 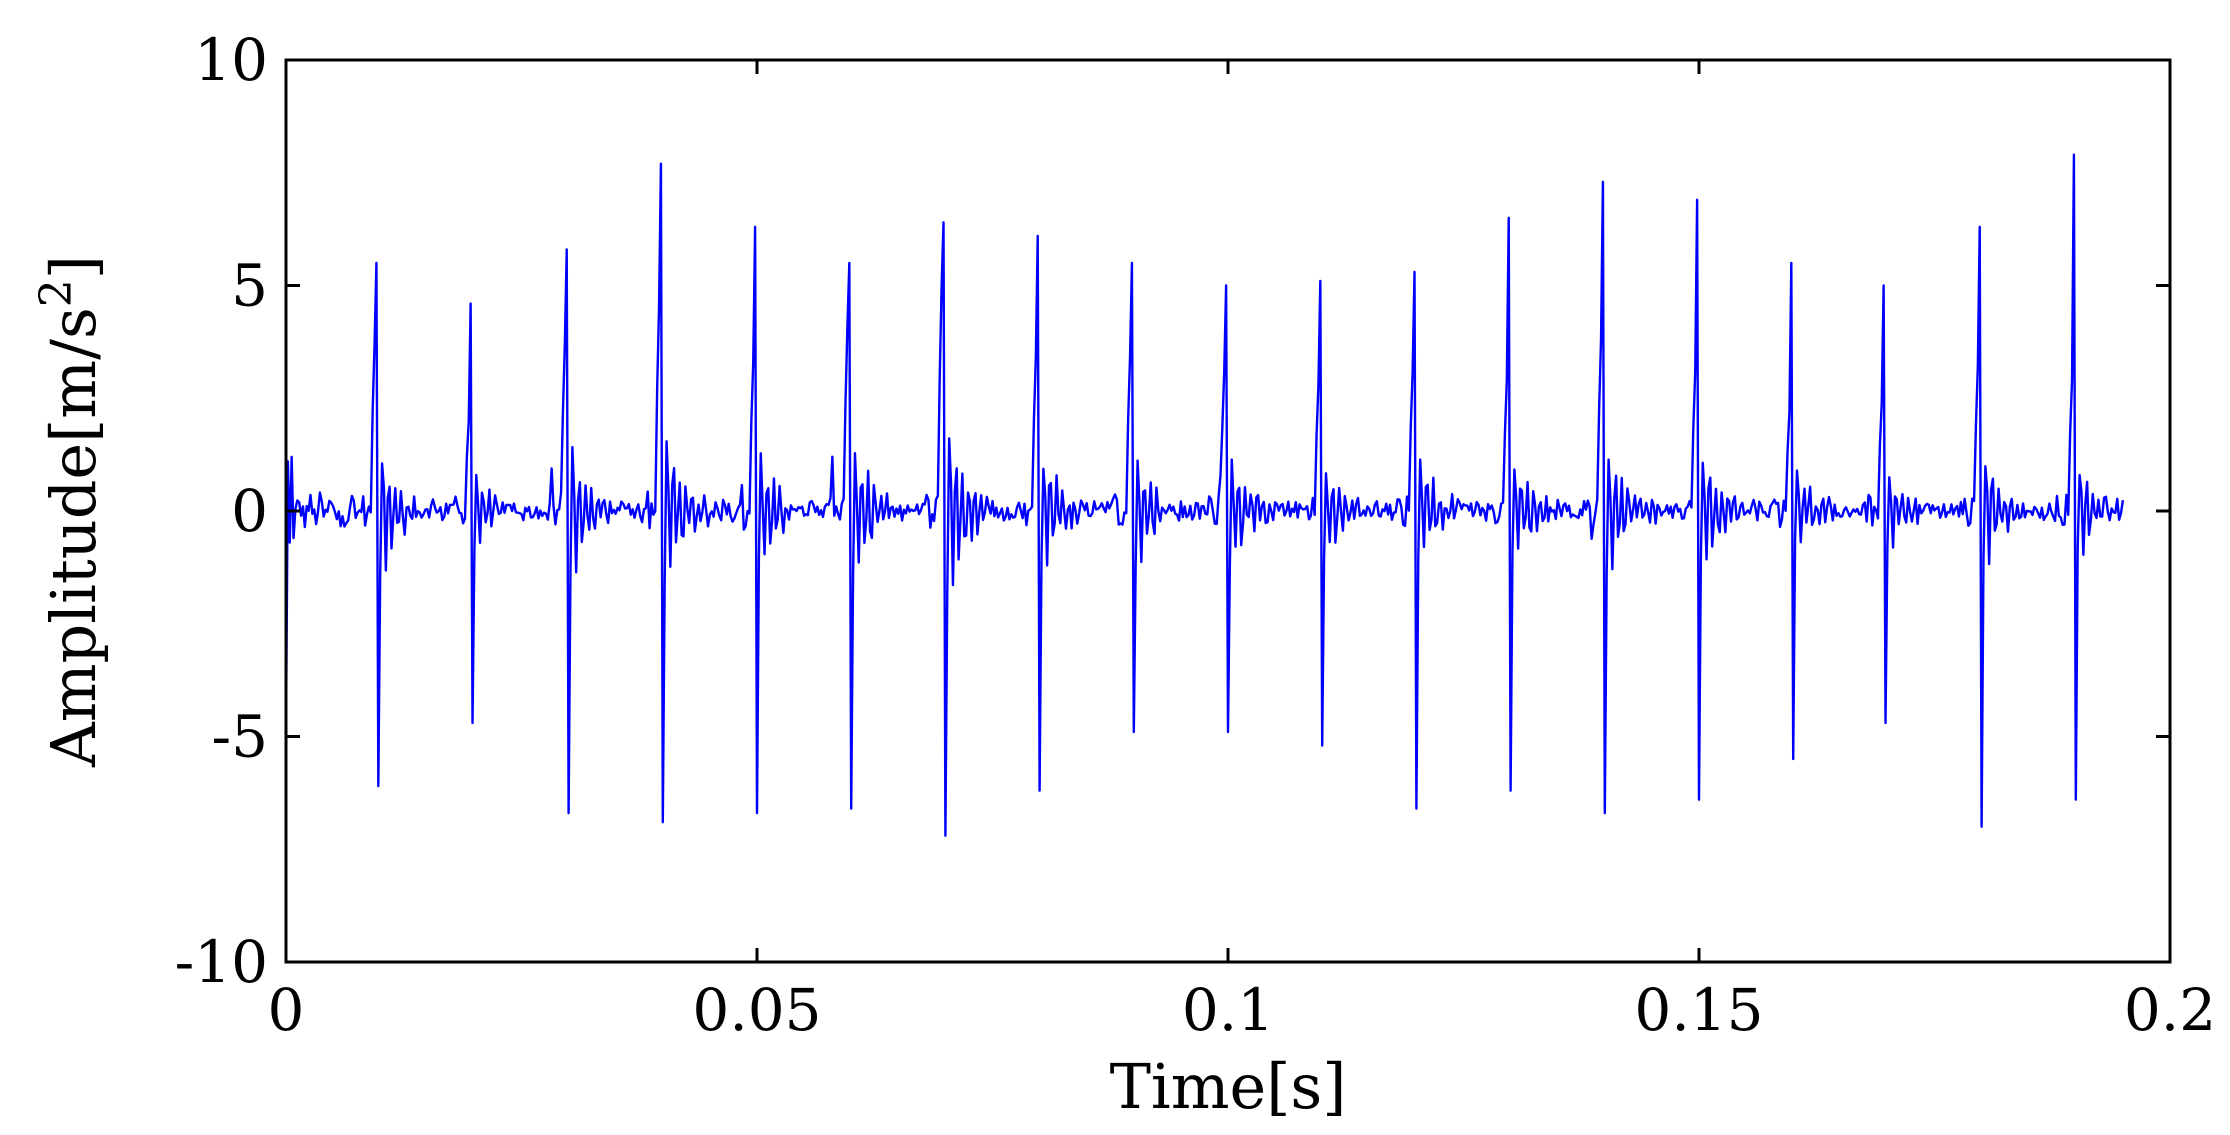 What do you see at coordinates (1698, 1010) in the screenshot?
I see `x-tick-label: 0.15` at bounding box center [1698, 1010].